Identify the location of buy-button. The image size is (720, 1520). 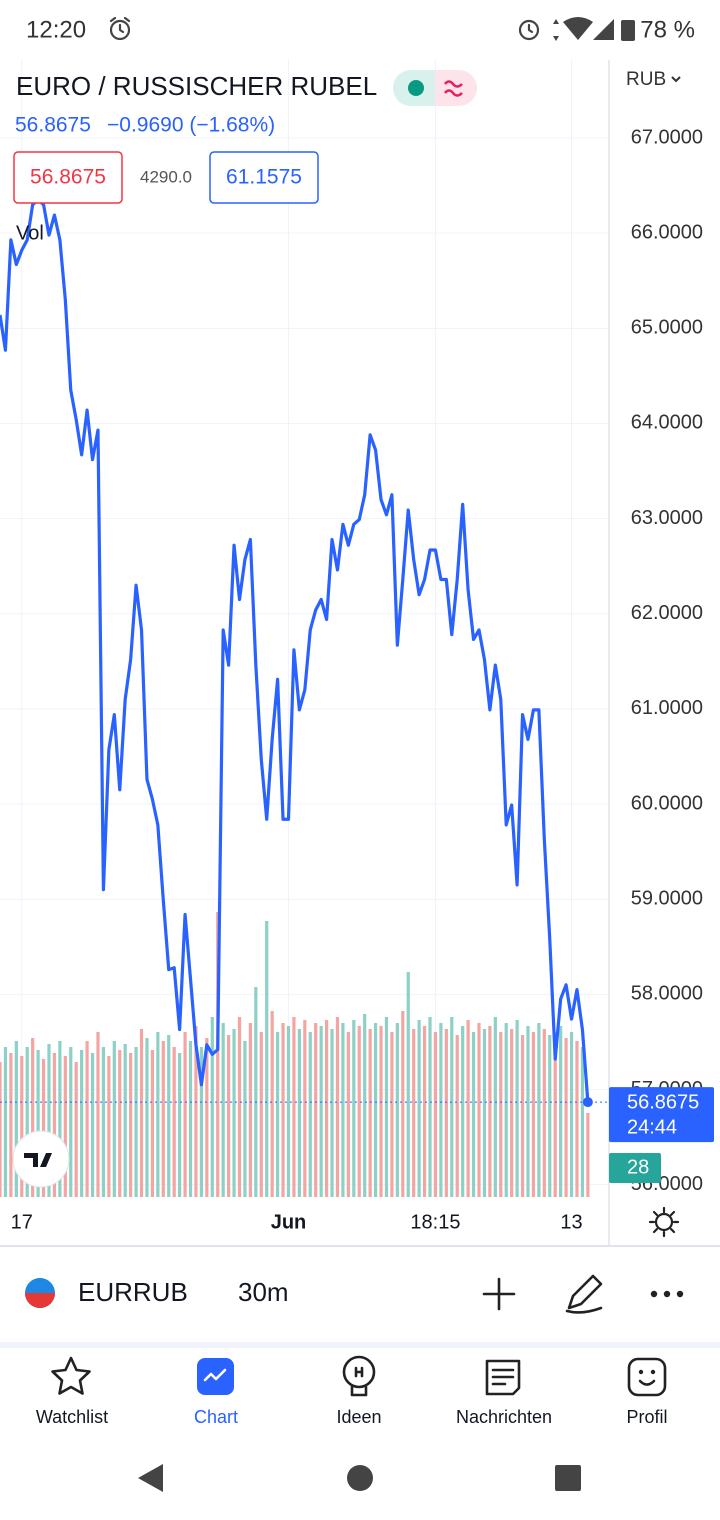
(264, 177).